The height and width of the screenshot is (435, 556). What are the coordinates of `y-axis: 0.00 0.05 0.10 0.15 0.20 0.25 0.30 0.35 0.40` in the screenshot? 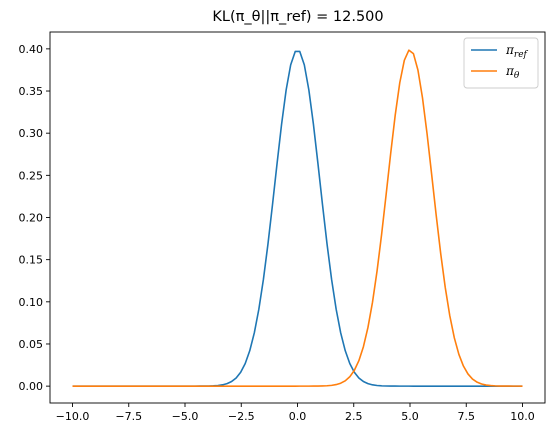 It's located at (34, 218).